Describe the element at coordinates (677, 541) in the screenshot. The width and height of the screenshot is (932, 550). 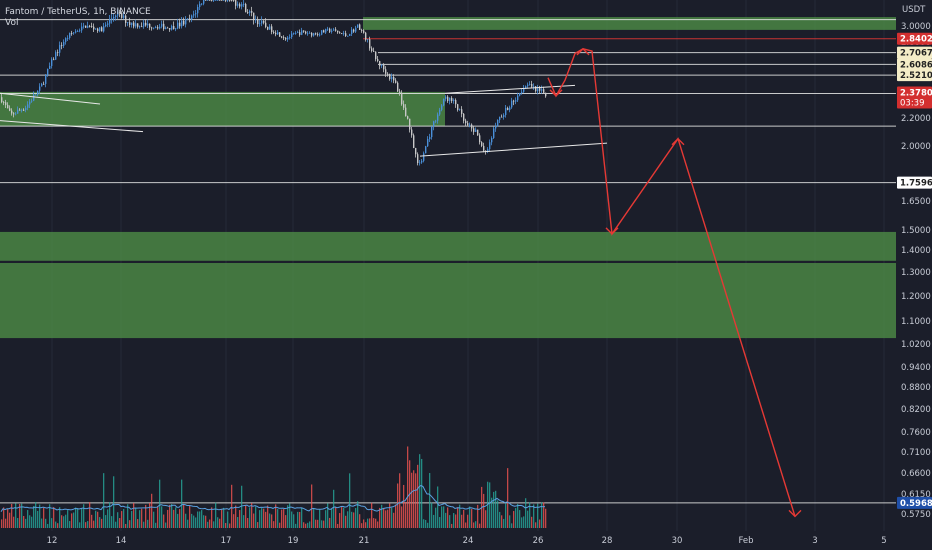
I see `time-tick-label: 30` at that location.